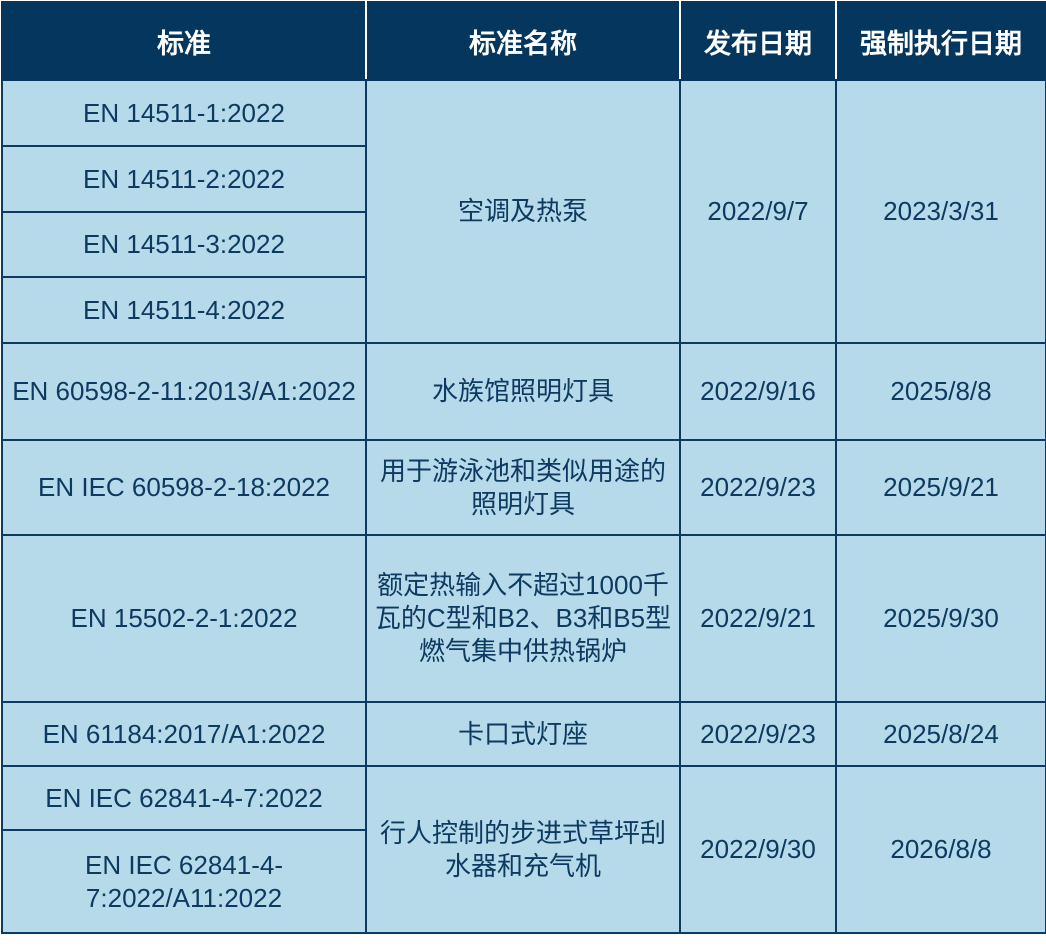 This screenshot has width=1046, height=949. I want to click on published-date-cell: 2022/9/21, so click(758, 618).